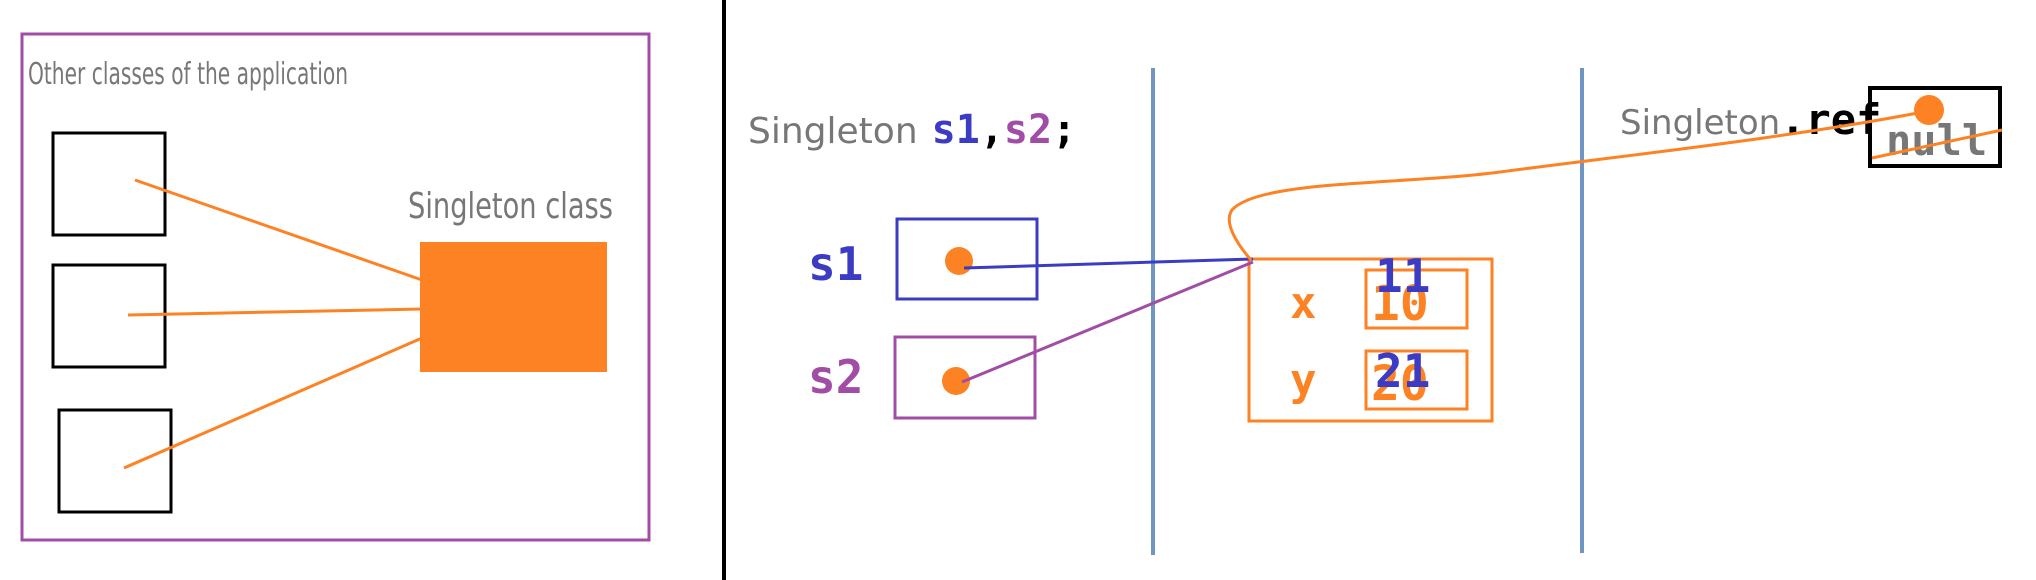  What do you see at coordinates (1303, 303) in the screenshot?
I see `field-x-name: x` at bounding box center [1303, 303].